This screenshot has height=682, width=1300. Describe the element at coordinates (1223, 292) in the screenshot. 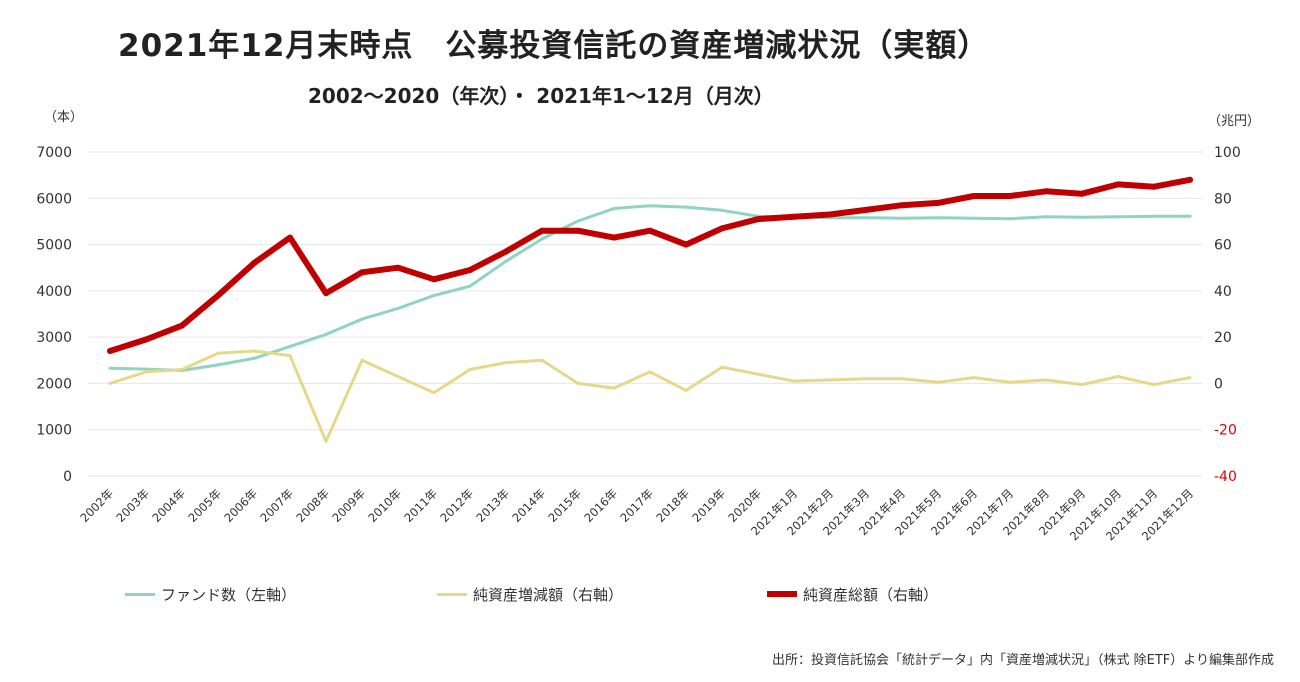

I see `y-right-tick-label: 40` at that location.